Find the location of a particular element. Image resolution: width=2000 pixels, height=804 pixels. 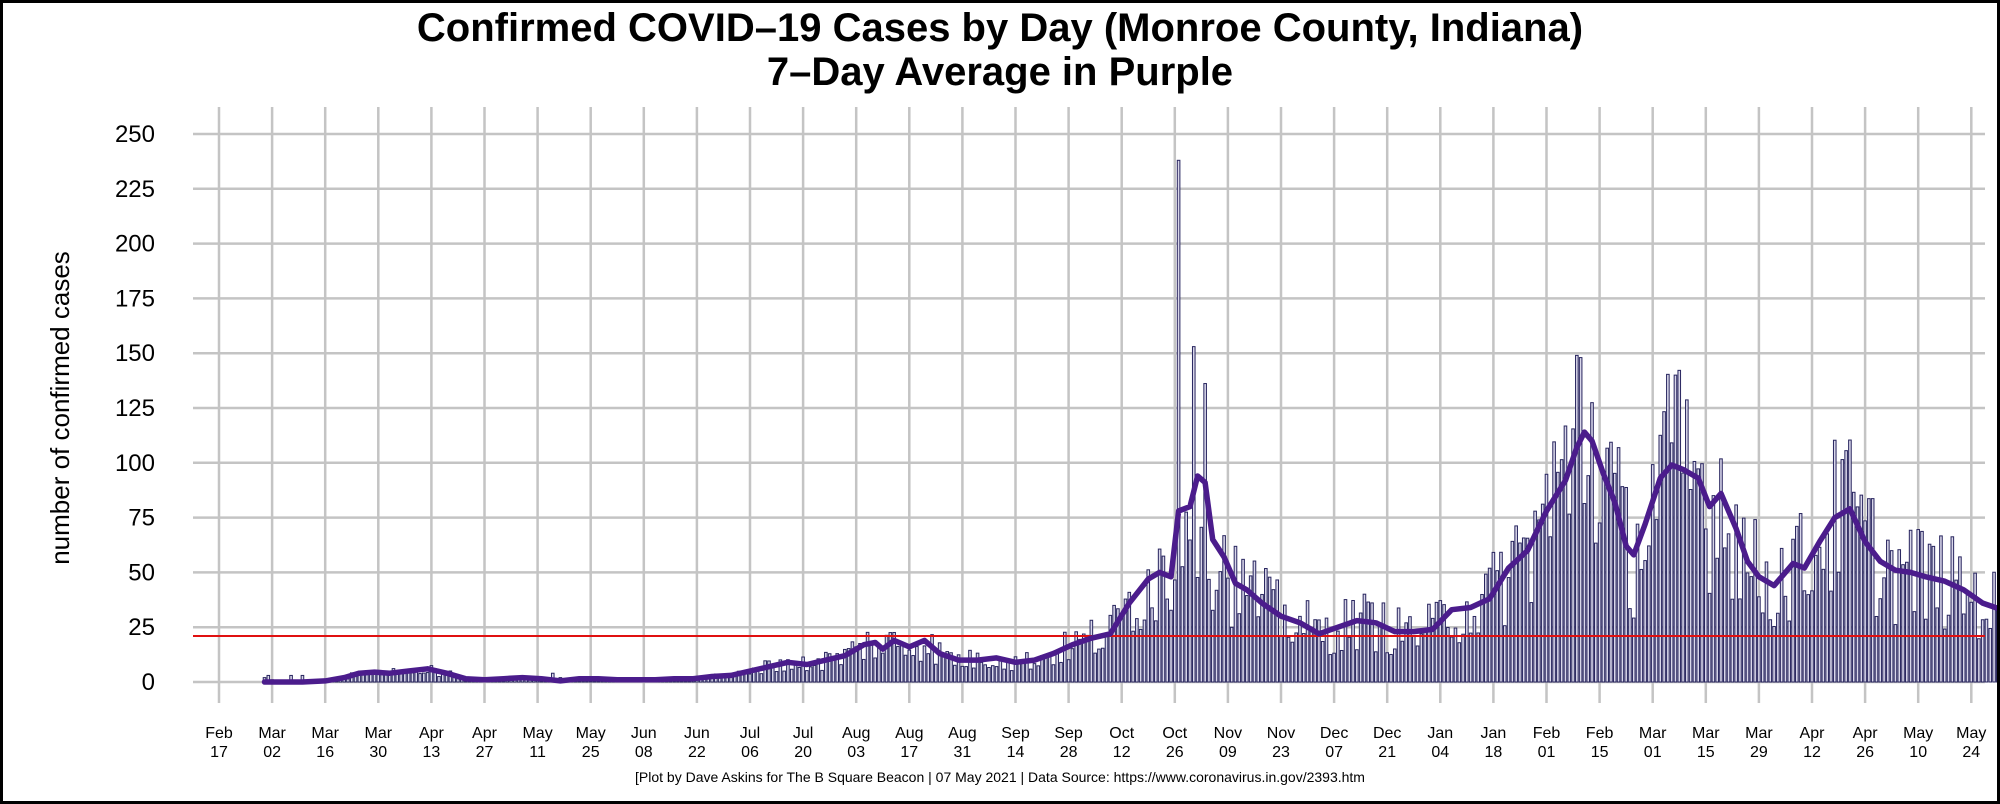

x-tick-label-31: Apr 26 is located at coordinates (1866, 743).